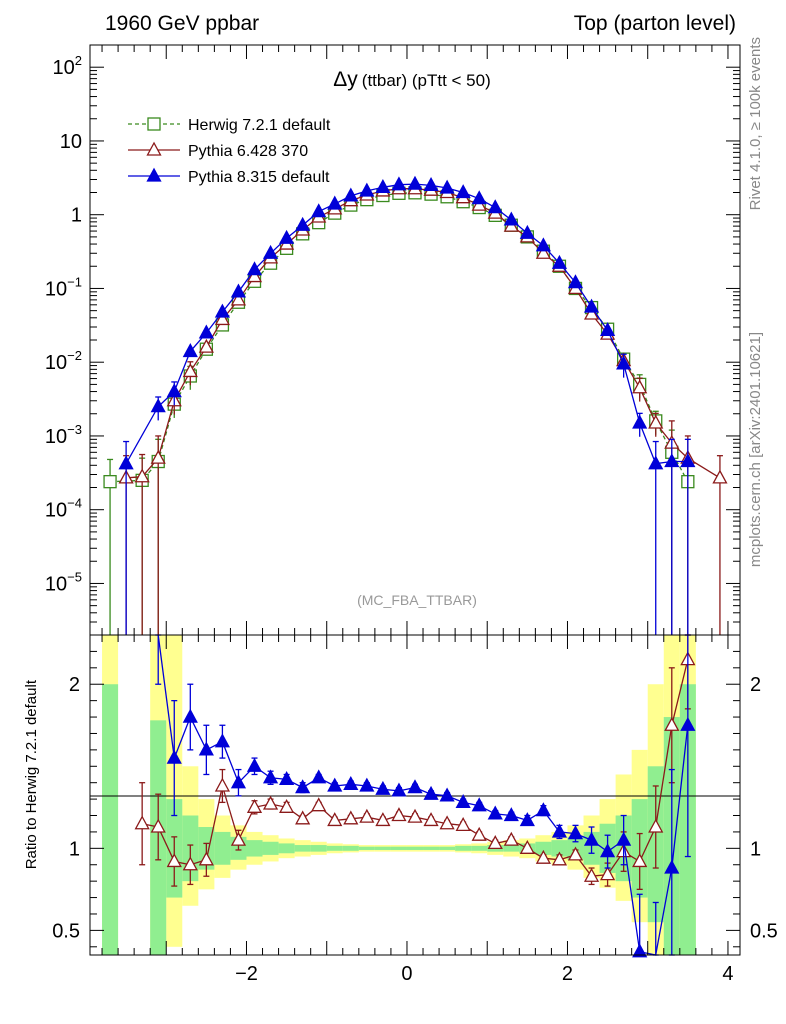 The width and height of the screenshot is (786, 1024). What do you see at coordinates (78, 60) in the screenshot?
I see `tick-exponent: 2` at bounding box center [78, 60].